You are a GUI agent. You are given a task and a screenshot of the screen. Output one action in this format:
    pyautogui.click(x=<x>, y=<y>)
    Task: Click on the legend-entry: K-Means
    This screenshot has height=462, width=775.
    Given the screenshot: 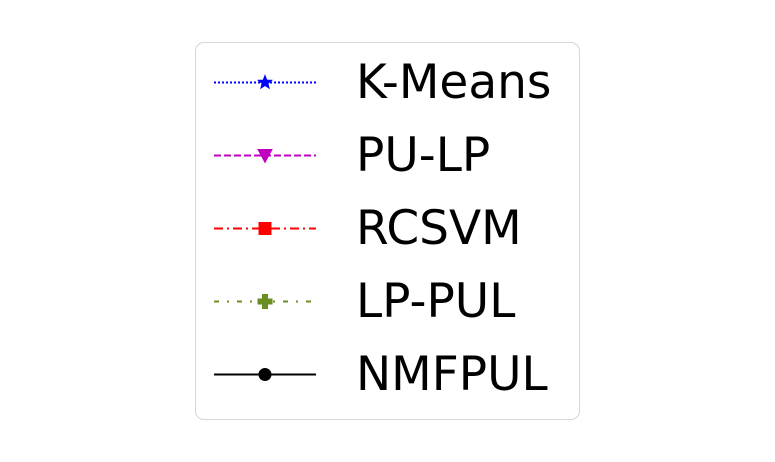 What is the action you would take?
    pyautogui.click(x=388, y=82)
    